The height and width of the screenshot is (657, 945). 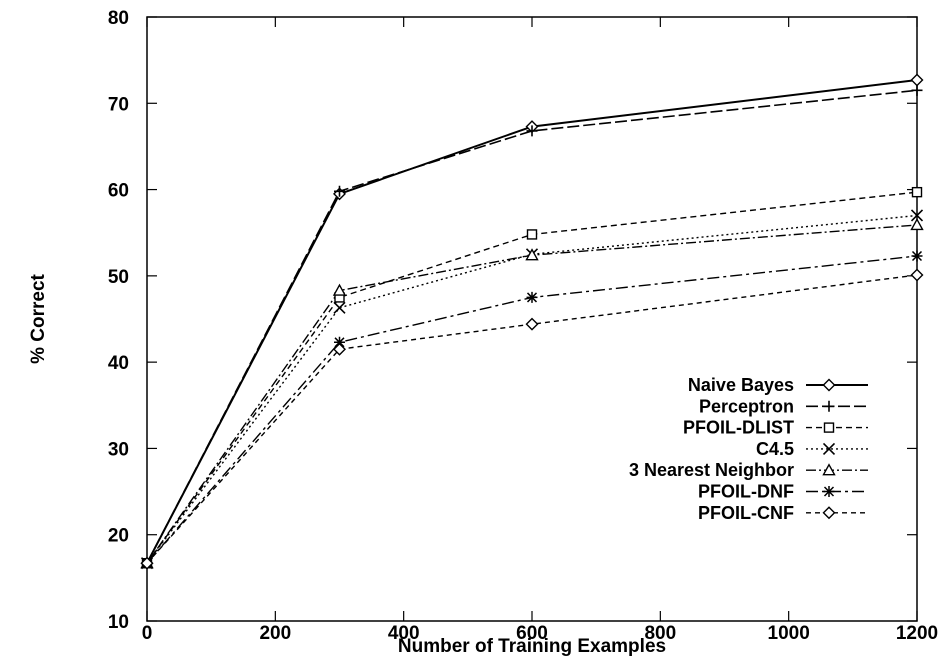 I want to click on y-tick-label: 30, so click(x=118, y=449).